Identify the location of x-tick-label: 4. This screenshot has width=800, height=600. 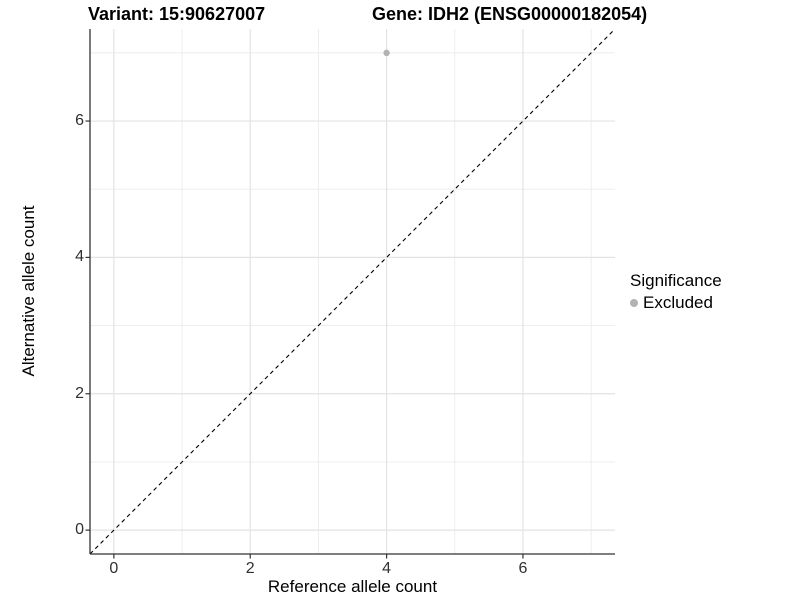
(387, 568).